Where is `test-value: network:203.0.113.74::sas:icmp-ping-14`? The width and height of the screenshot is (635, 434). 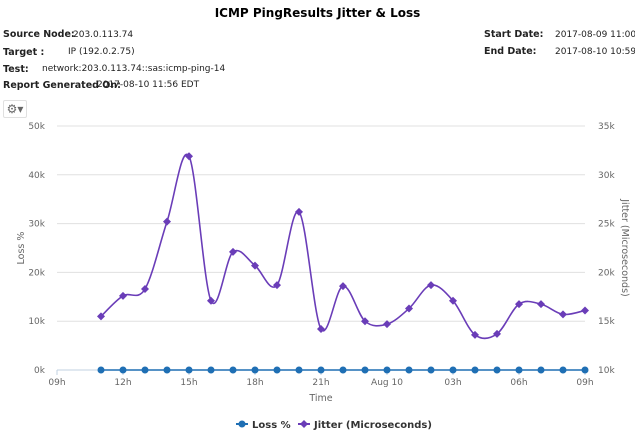 test-value: network:203.0.113.74::sas:icmp-ping-14 is located at coordinates (134, 69).